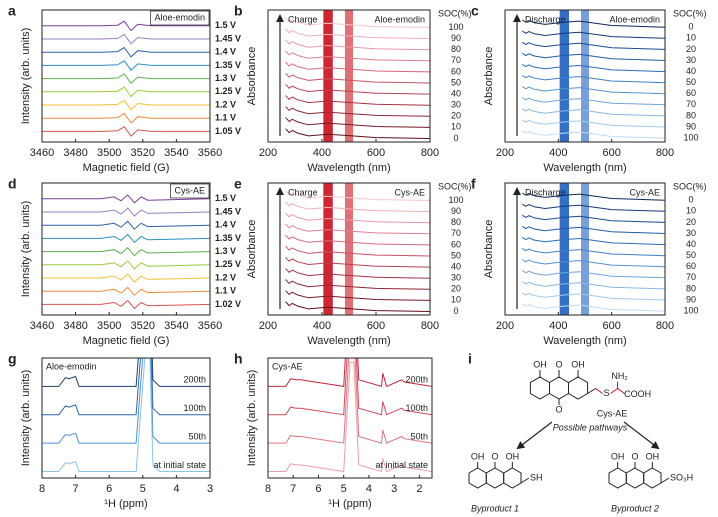  Describe the element at coordinates (455, 186) in the screenshot. I see `legend-title: SOC(%)` at that location.